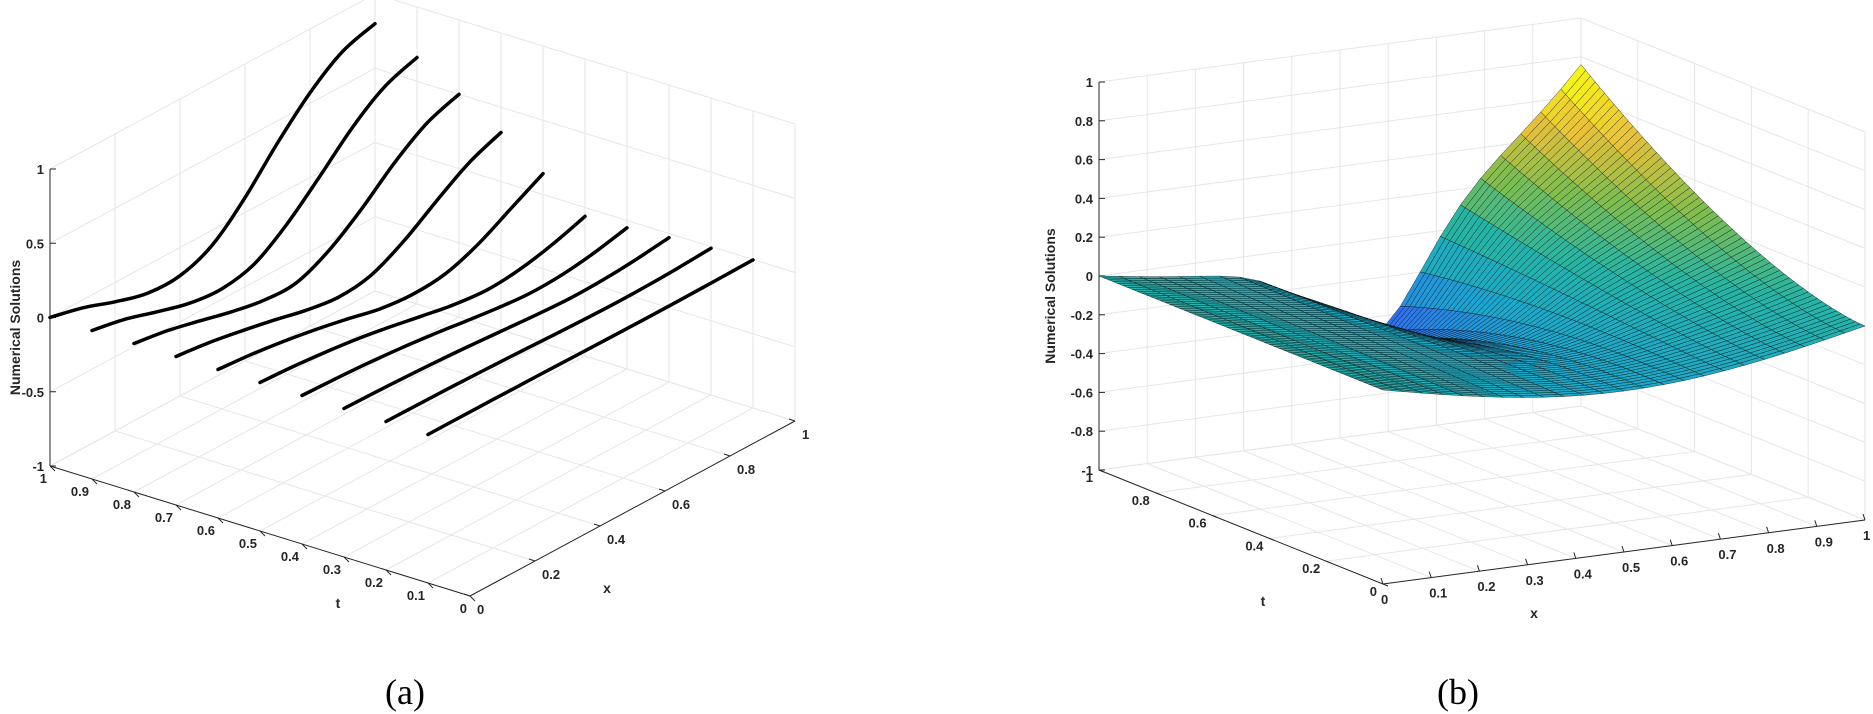 The height and width of the screenshot is (714, 1873). I want to click on panel-a-curve-t0.5, so click(422, 299).